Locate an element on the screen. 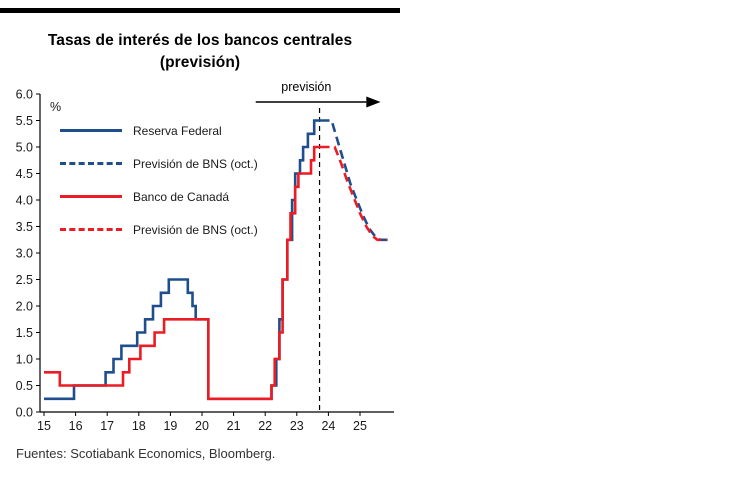  x-tick-label: 15 is located at coordinates (44, 426).